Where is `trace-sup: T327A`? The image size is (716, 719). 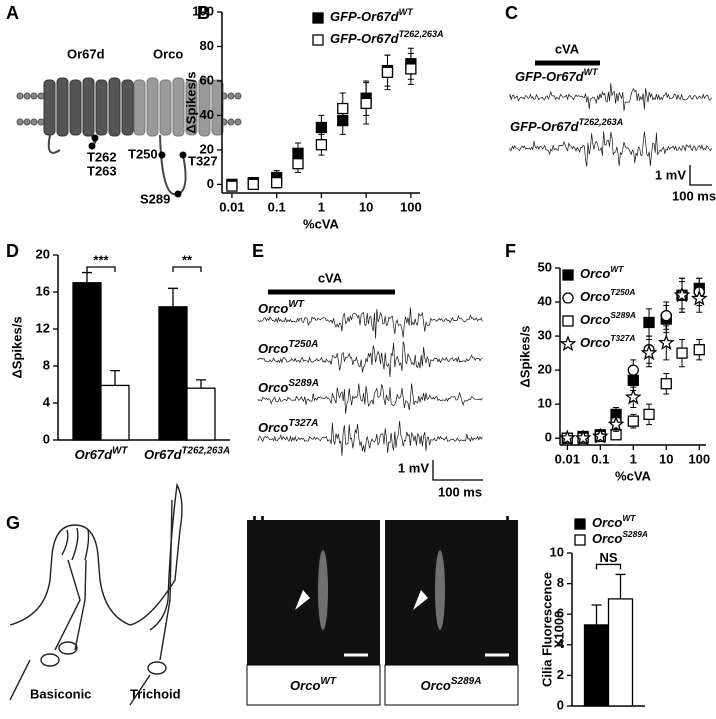 trace-sup: T327A is located at coordinates (303, 423).